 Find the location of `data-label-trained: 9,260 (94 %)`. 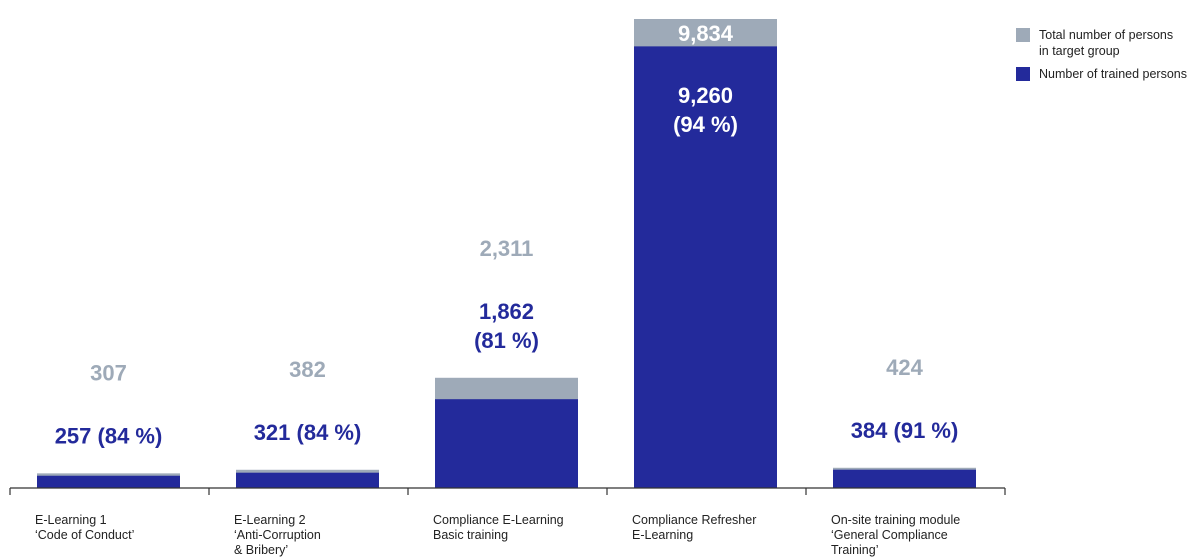

data-label-trained: 9,260 (94 %) is located at coordinates (705, 110).